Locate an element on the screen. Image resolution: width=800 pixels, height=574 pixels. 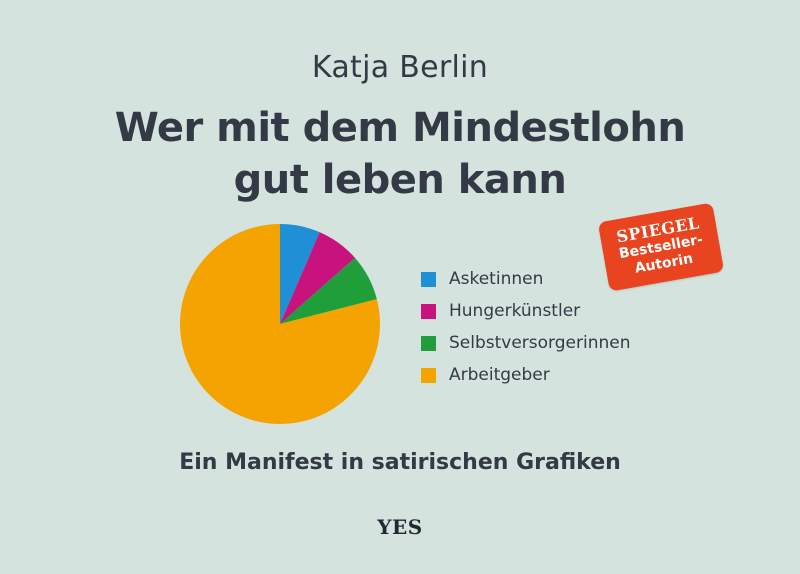
legend-item-asketinnen: Asketinnen is located at coordinates (526, 279).